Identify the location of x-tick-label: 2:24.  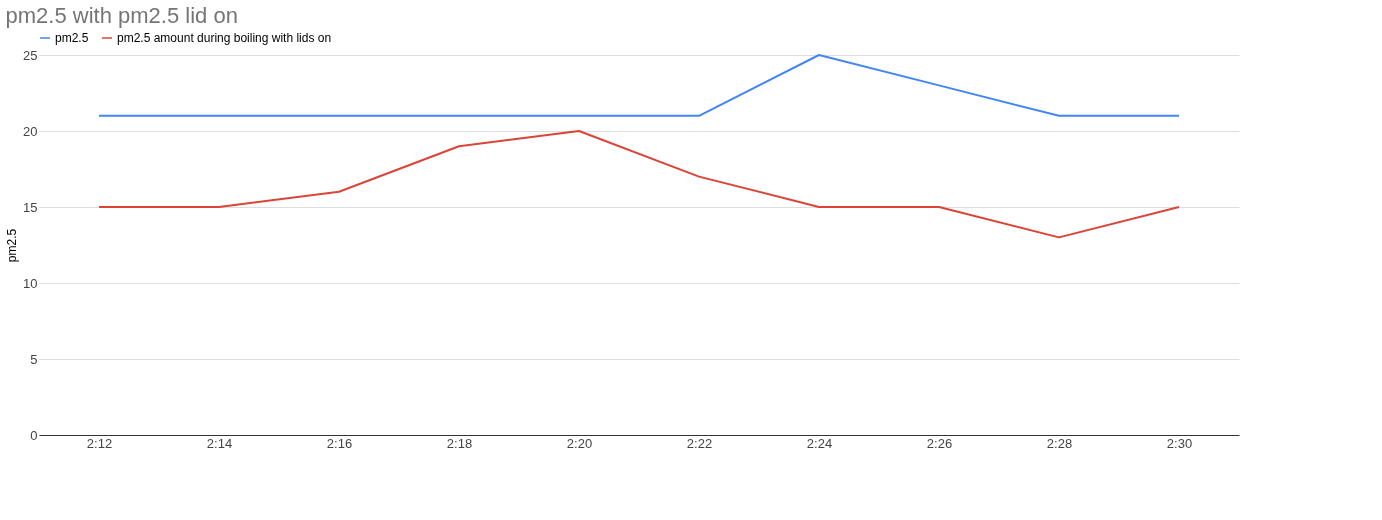
(819, 443).